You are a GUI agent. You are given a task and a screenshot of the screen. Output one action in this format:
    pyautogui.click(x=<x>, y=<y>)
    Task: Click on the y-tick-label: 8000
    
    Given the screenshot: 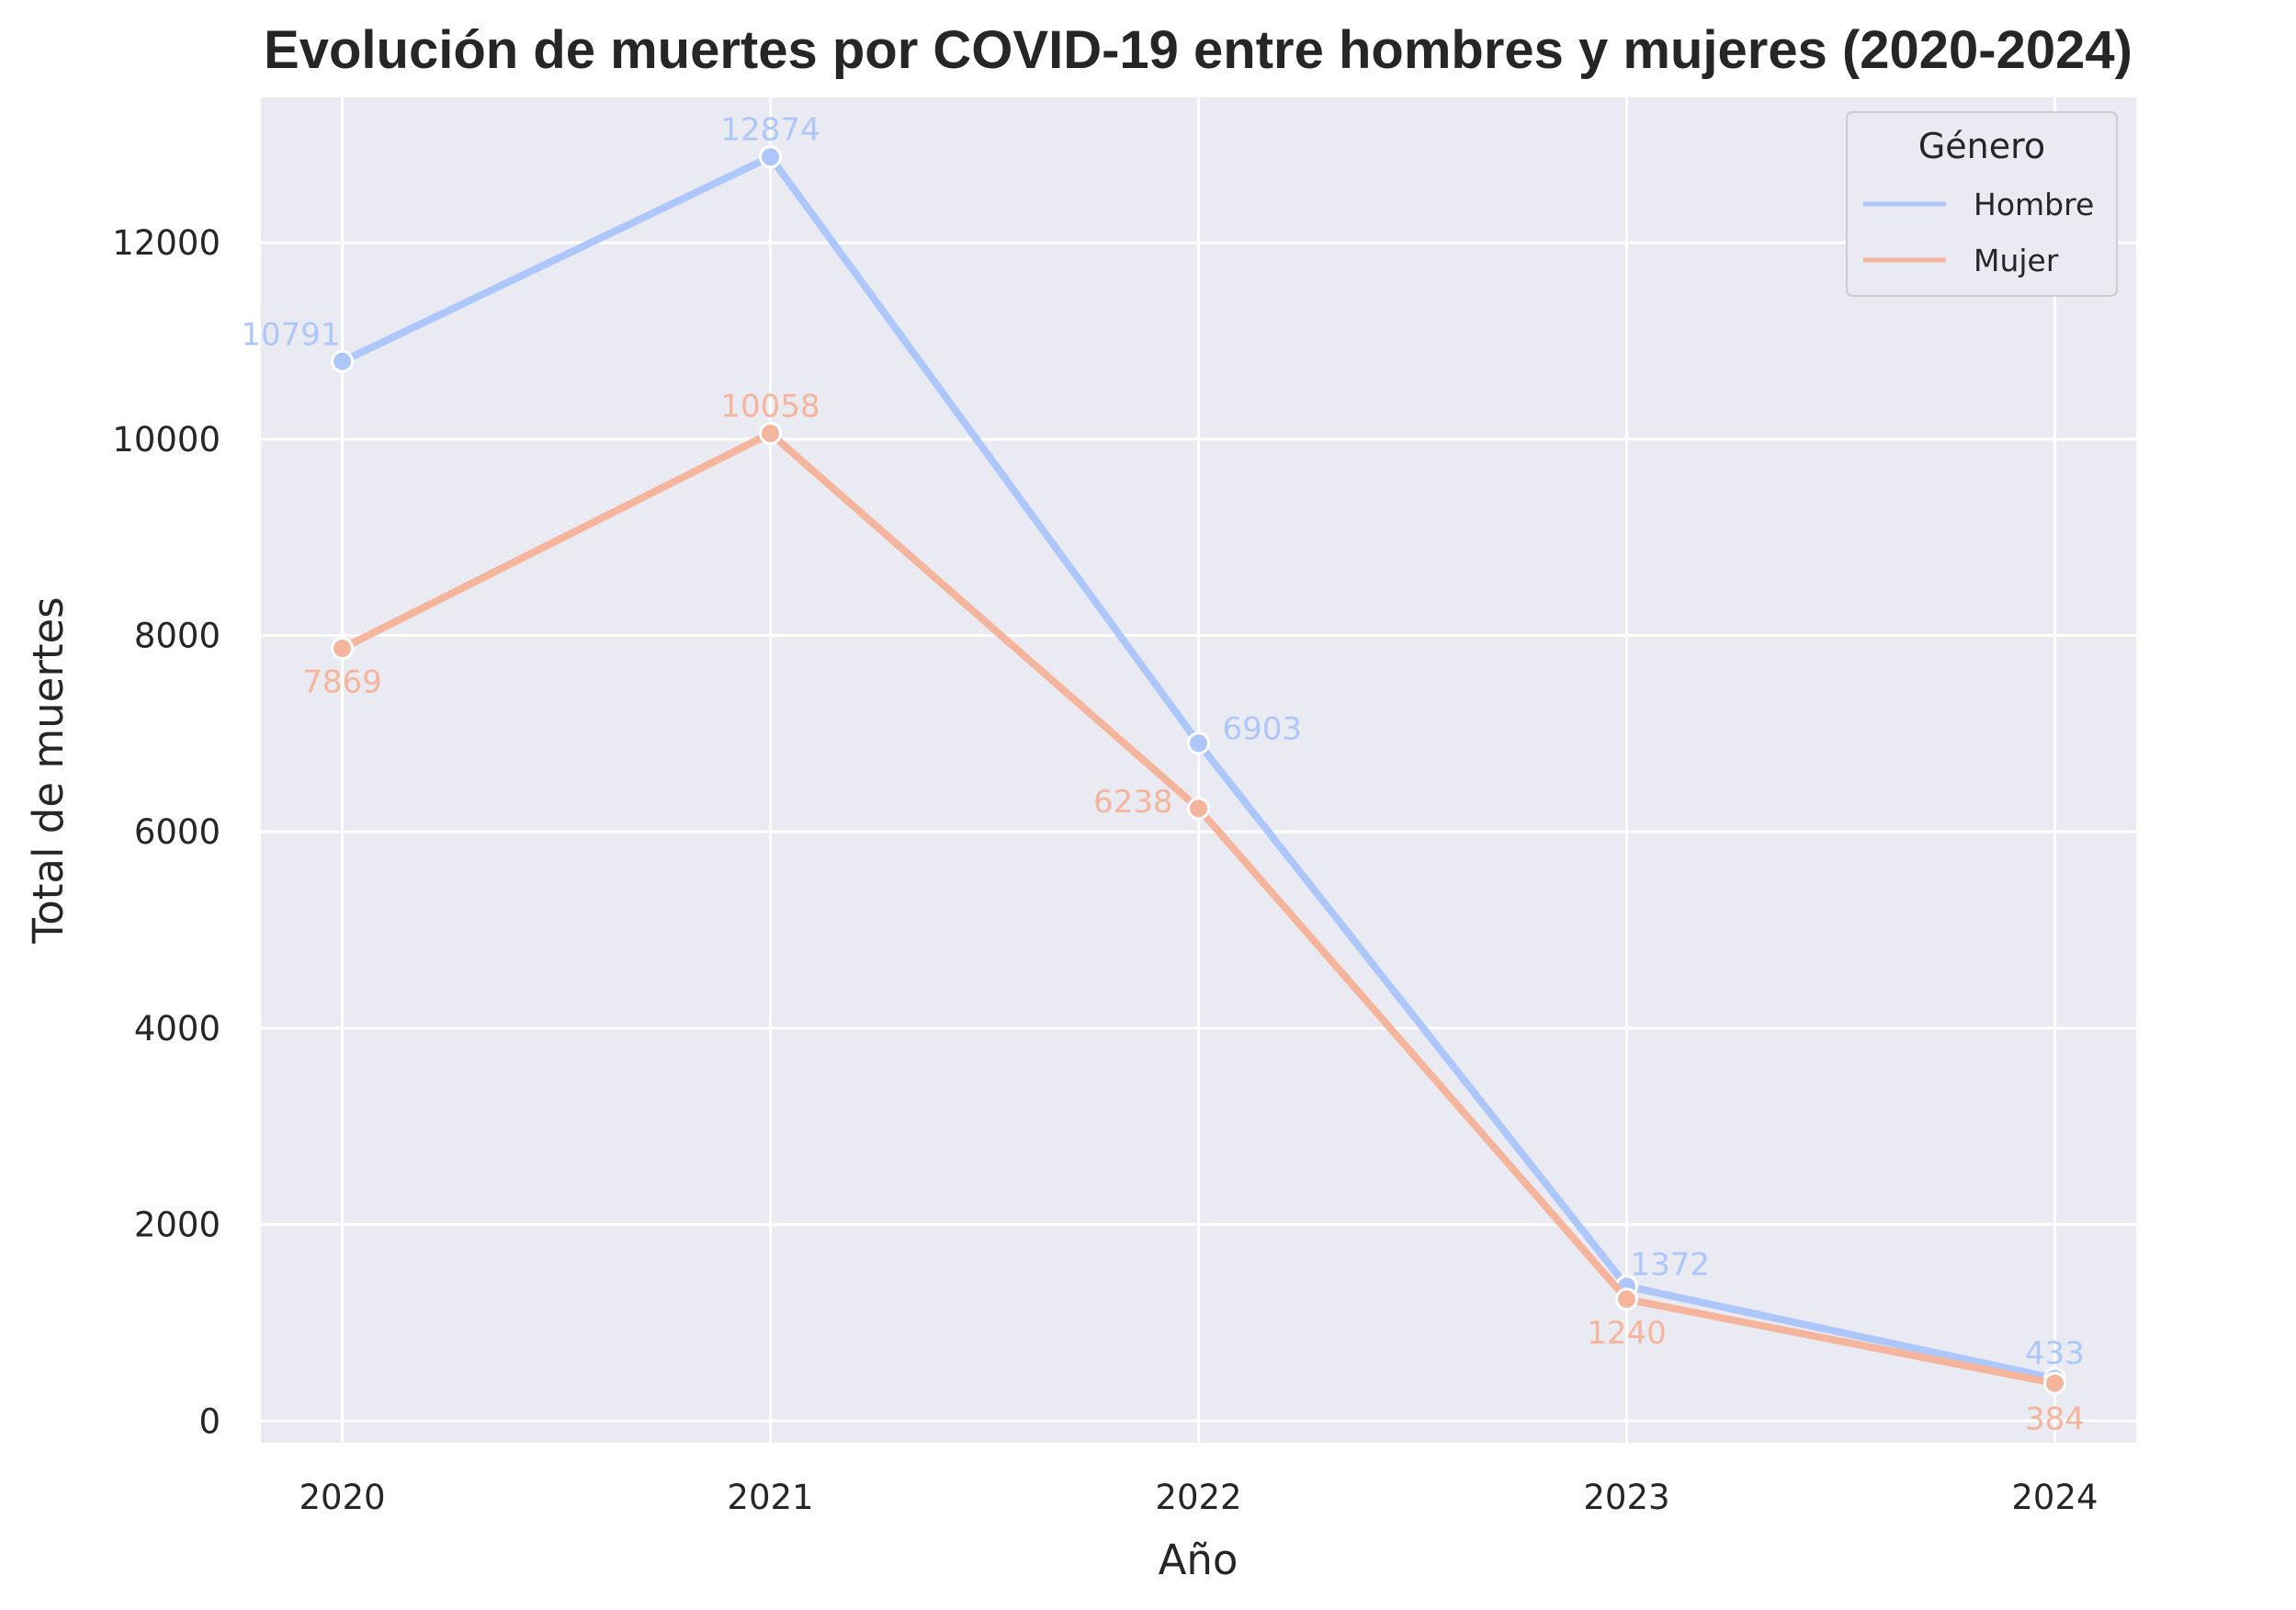 What is the action you would take?
    pyautogui.click(x=177, y=636)
    